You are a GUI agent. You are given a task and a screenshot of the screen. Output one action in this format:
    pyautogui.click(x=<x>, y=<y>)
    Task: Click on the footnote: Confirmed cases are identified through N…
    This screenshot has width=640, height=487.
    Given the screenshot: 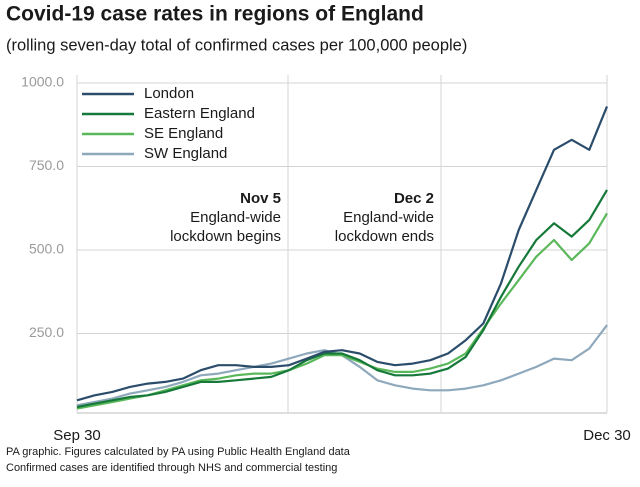 What is the action you would take?
    pyautogui.click(x=171, y=468)
    